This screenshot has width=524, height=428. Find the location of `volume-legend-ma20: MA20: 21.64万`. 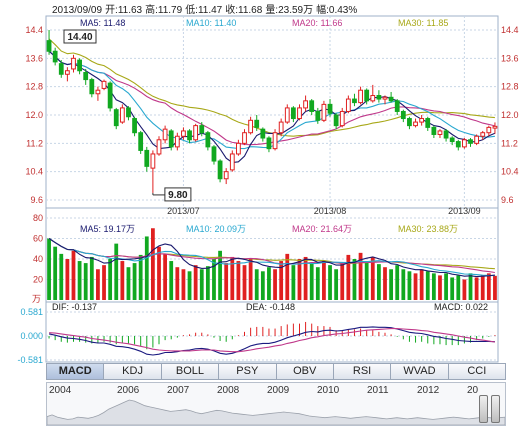

volume-legend-ma20: MA20: 21.64万 is located at coordinates (322, 229).